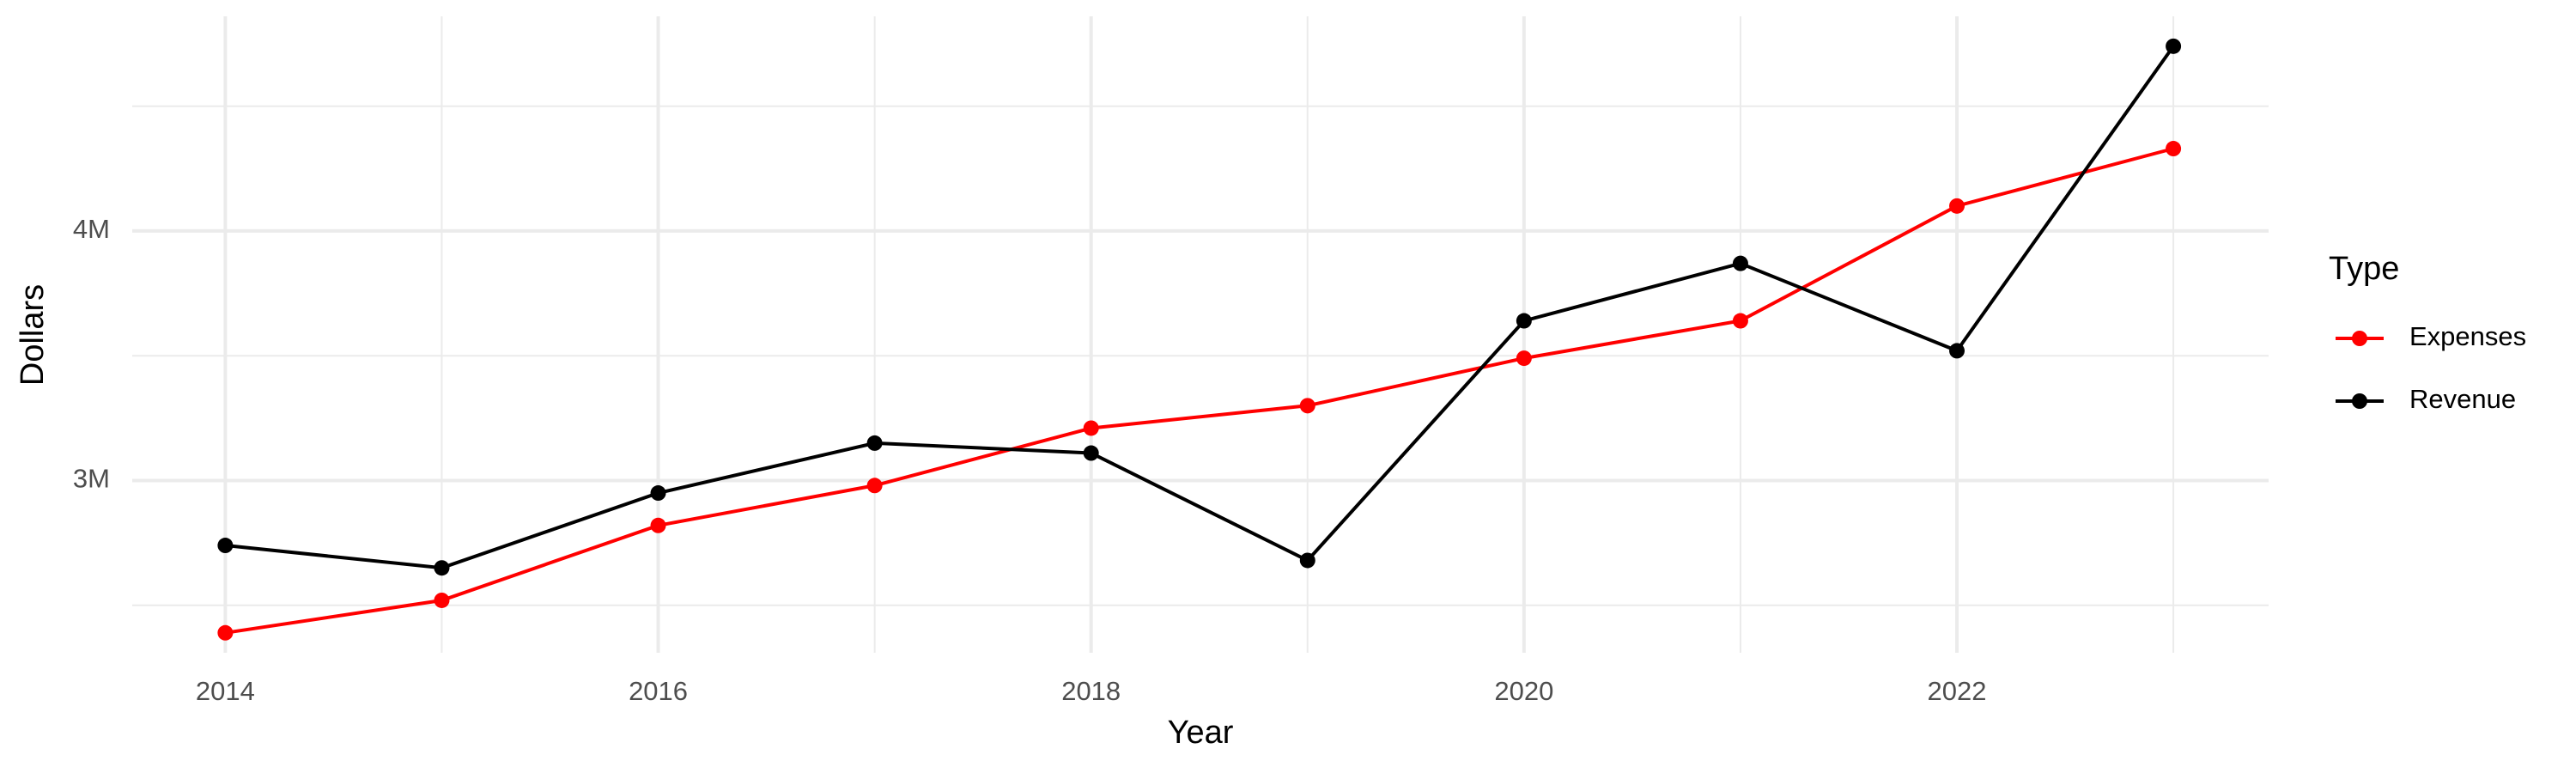 The height and width of the screenshot is (773, 2576). What do you see at coordinates (1091, 691) in the screenshot?
I see `x-tick-label: 2018` at bounding box center [1091, 691].